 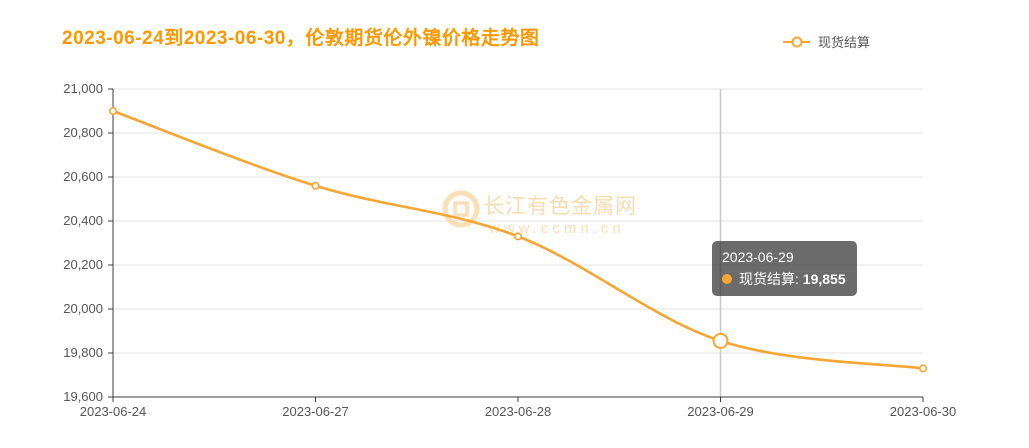 I want to click on tooltip-series-value: 现货结算: 19,855, so click(x=792, y=279).